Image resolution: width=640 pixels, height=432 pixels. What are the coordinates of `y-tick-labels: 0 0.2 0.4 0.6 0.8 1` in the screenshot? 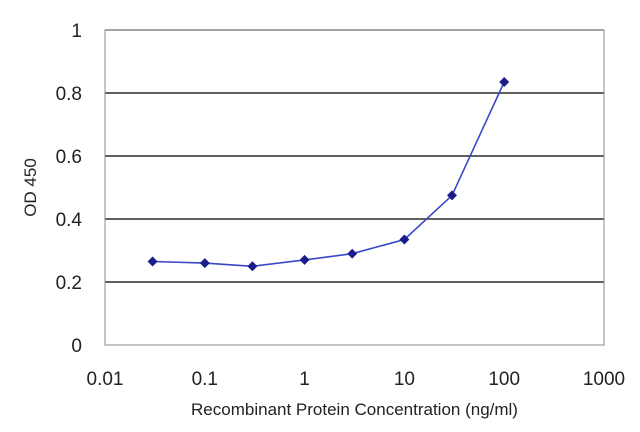 It's located at (69, 189).